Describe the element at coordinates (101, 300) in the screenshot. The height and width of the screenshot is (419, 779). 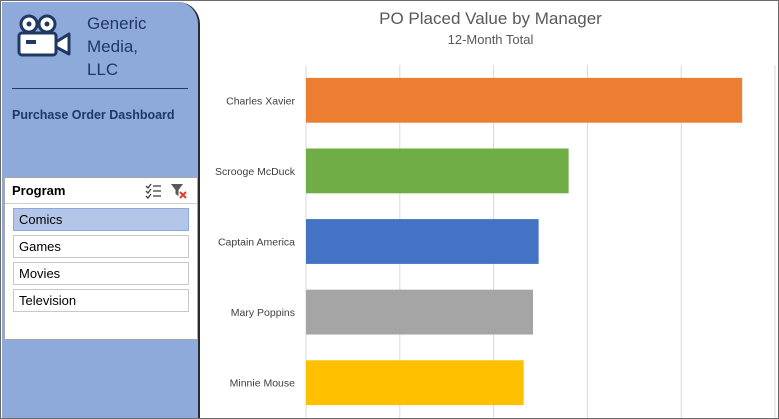
I see `slicer-item-television: Television` at that location.